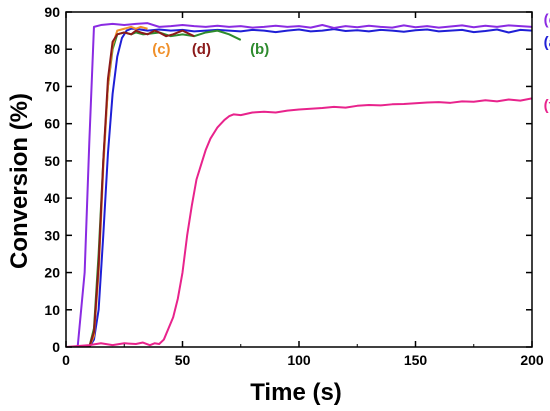 The width and height of the screenshot is (550, 411). Describe the element at coordinates (52, 310) in the screenshot. I see `y-tick-label: 10` at that location.